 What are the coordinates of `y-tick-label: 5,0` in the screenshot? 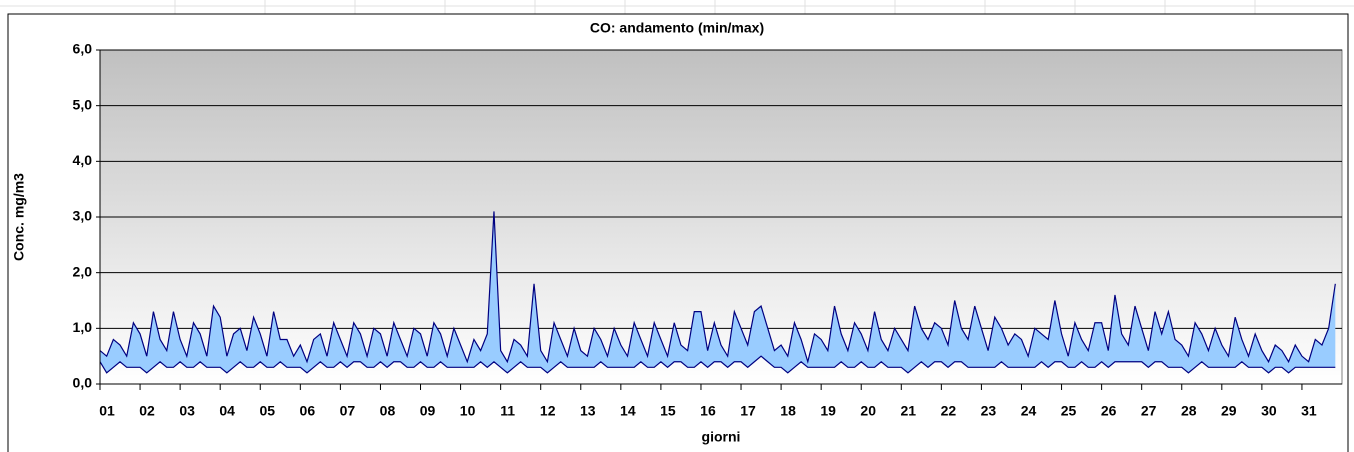 It's located at (83, 104).